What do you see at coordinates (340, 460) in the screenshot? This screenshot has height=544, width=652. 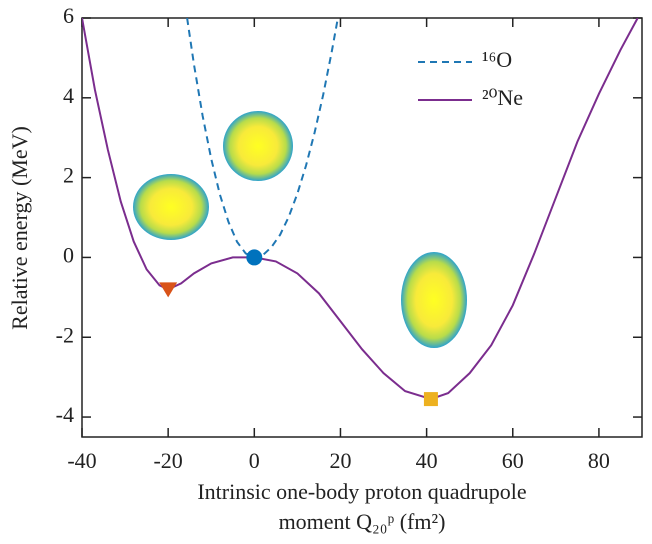 I see `x-tick-label: 20` at bounding box center [340, 460].